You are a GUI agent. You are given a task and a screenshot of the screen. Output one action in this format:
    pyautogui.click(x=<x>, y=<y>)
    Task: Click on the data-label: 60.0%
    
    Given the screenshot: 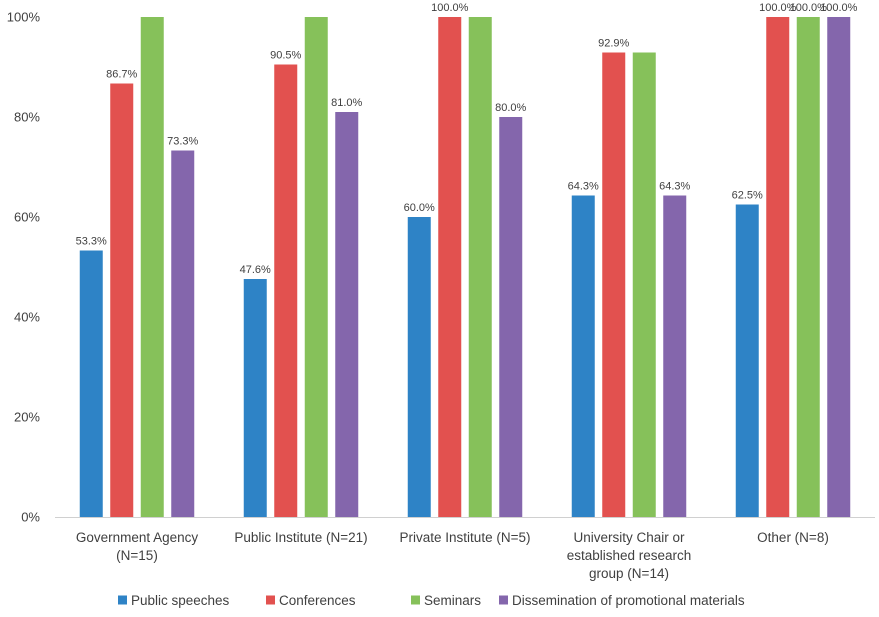 What is the action you would take?
    pyautogui.click(x=419, y=208)
    